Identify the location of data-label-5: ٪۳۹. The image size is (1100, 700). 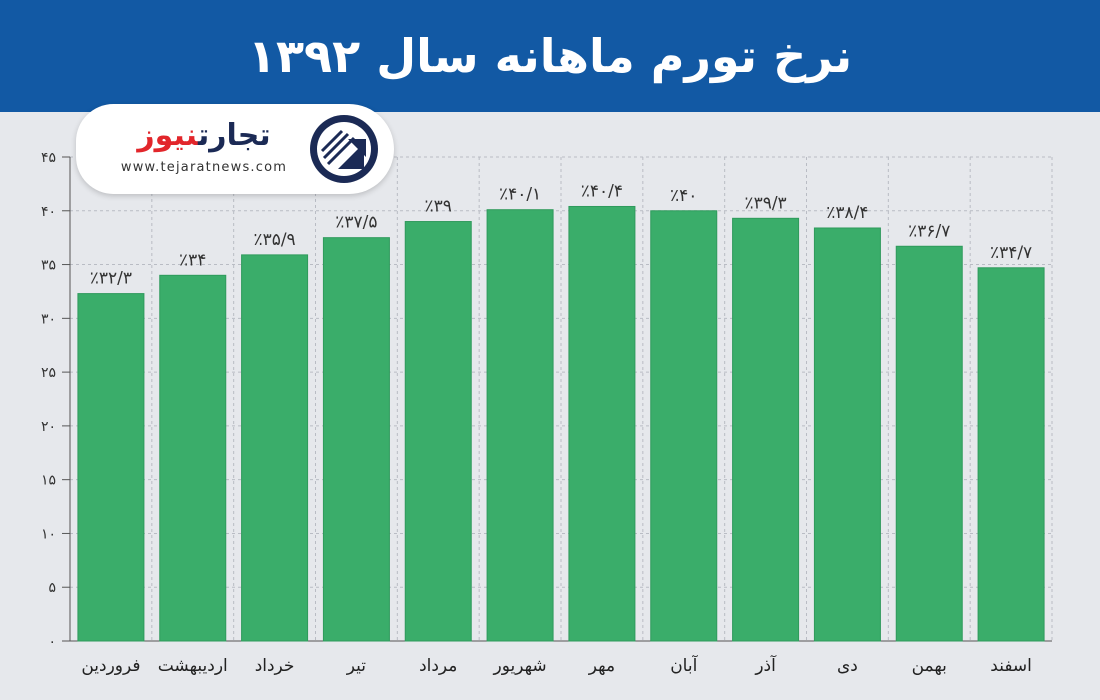
(438, 207).